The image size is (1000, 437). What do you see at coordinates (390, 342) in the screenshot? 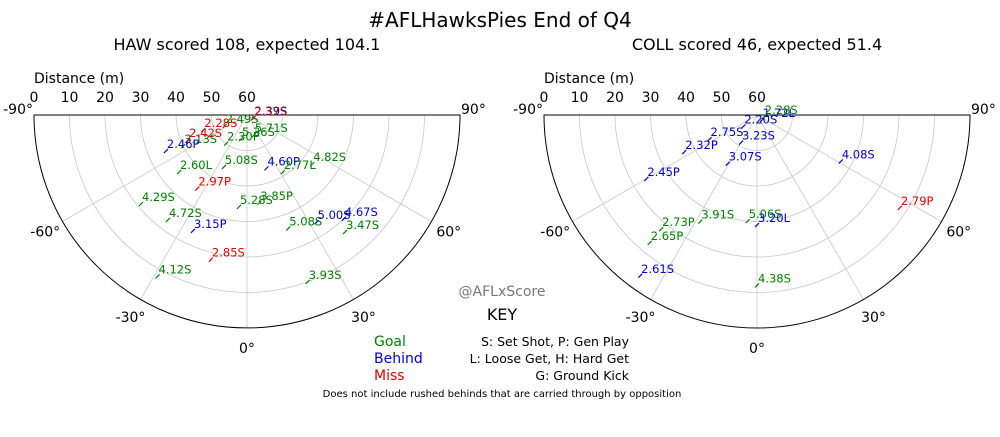
I see `key-goal-label: Goal` at bounding box center [390, 342].